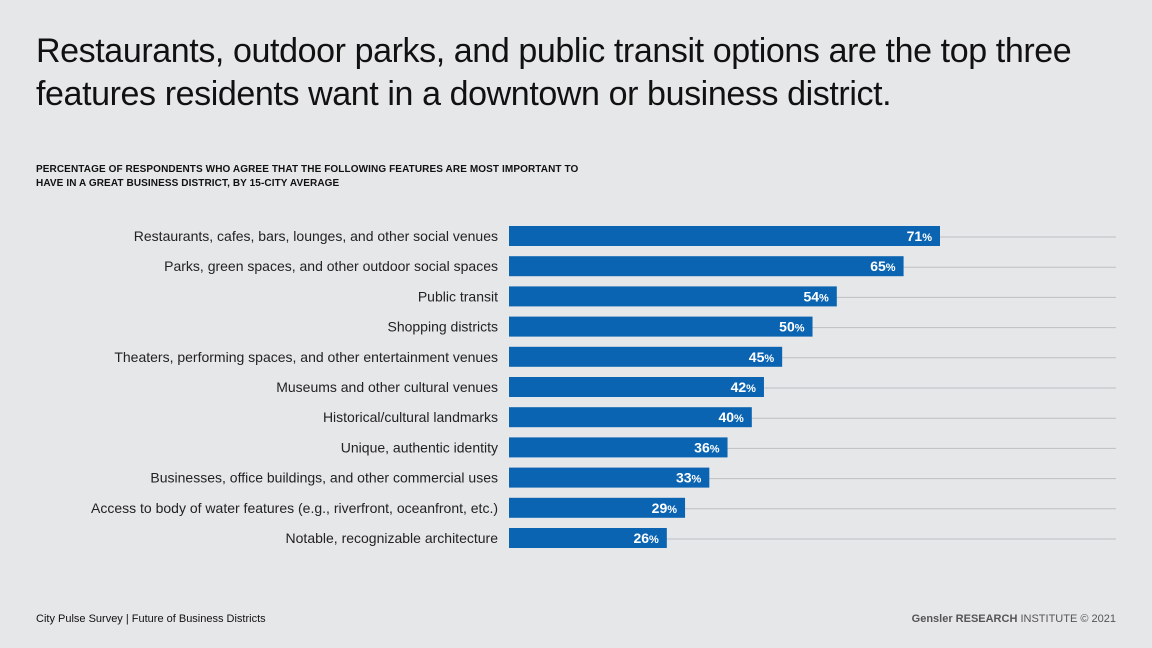 The image size is (1152, 648). What do you see at coordinates (816, 296) in the screenshot?
I see `data-label: 54%` at bounding box center [816, 296].